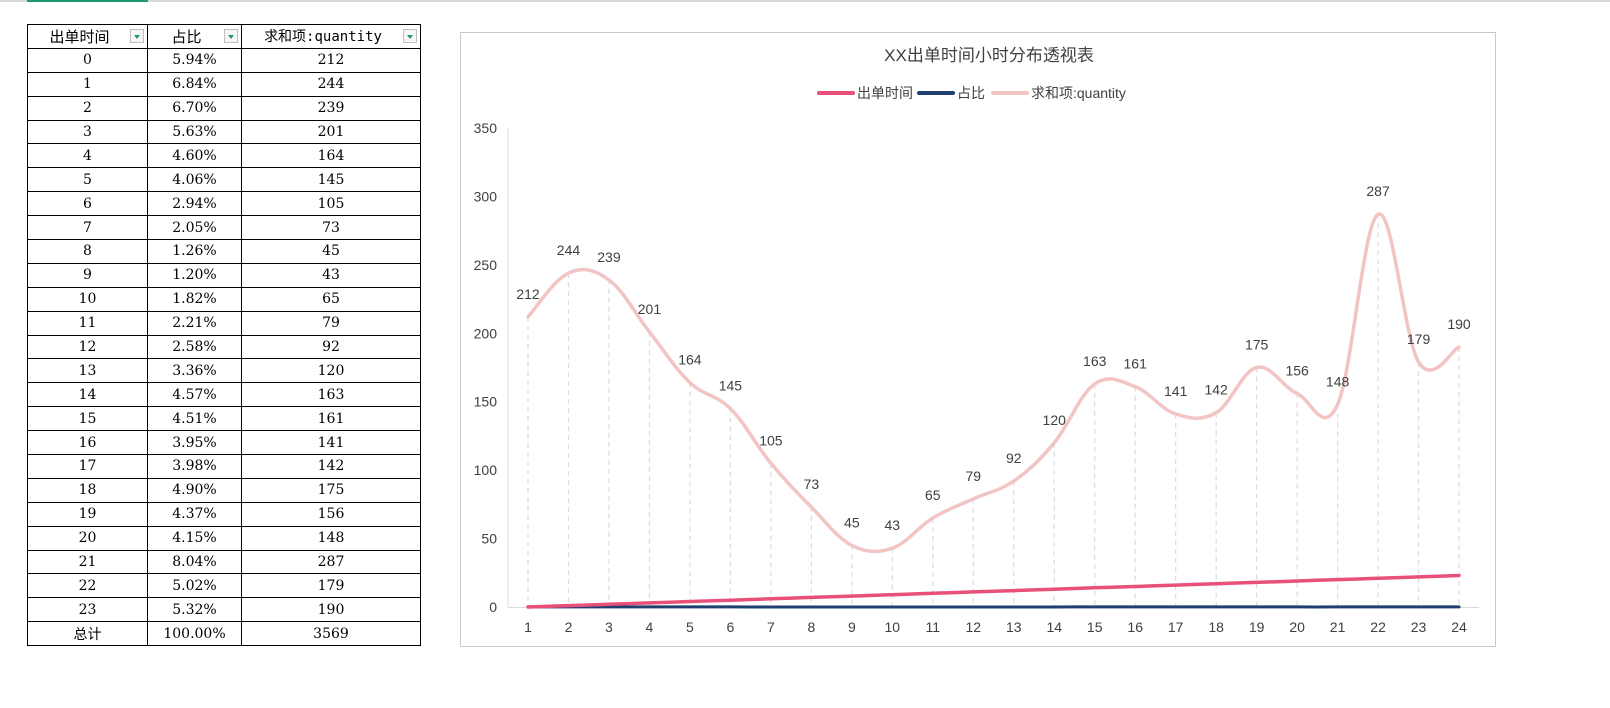 Image resolution: width=1610 pixels, height=708 pixels. Describe the element at coordinates (331, 586) in the screenshot. I see `quantity-cell: 179` at that location.